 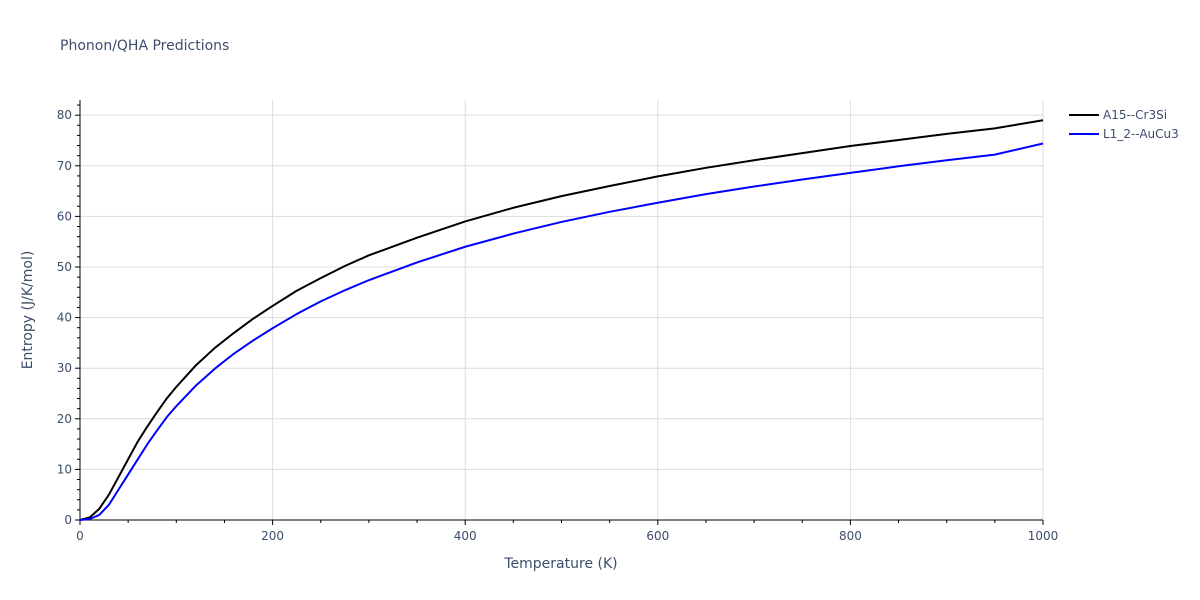 I want to click on legend-label-2: L1_2--AuCu3, so click(x=1141, y=134).